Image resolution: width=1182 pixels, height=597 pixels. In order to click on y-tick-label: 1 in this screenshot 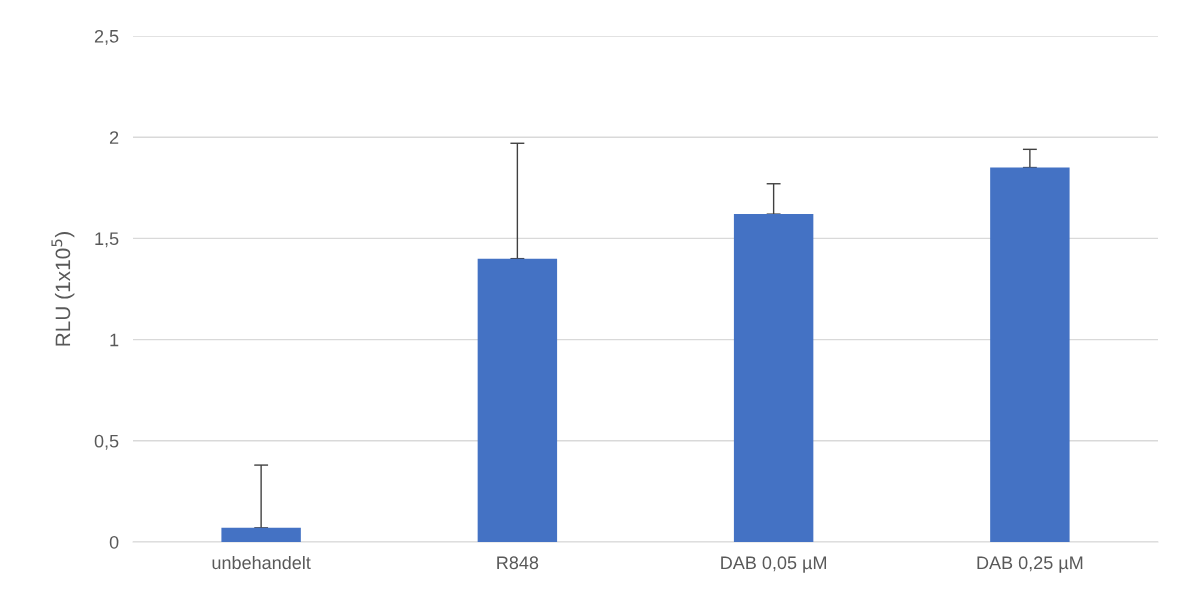, I will do `click(114, 340)`.